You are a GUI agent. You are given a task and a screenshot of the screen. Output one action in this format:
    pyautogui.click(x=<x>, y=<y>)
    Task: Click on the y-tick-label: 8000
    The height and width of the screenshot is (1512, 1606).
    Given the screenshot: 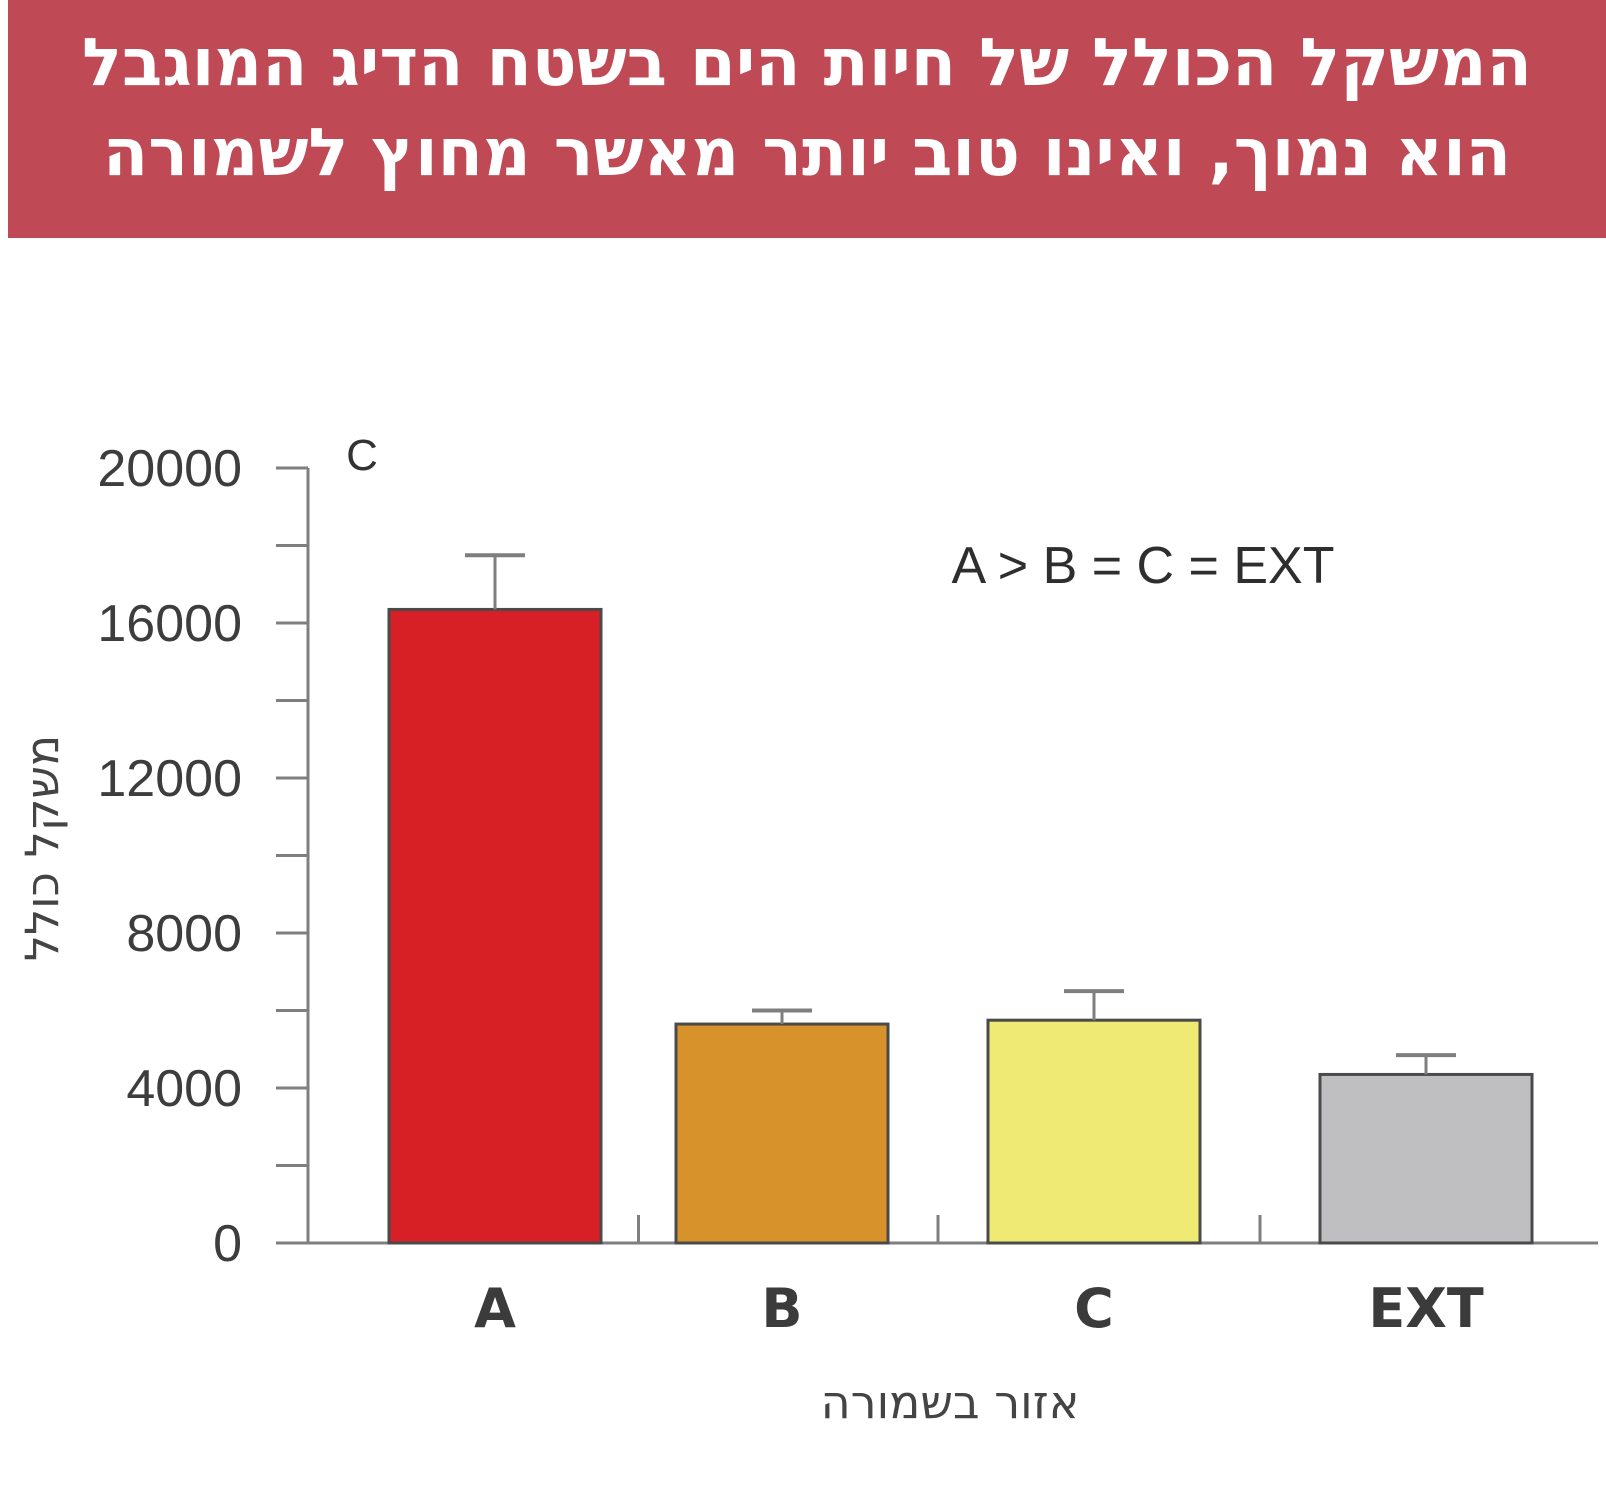 What is the action you would take?
    pyautogui.click(x=184, y=934)
    